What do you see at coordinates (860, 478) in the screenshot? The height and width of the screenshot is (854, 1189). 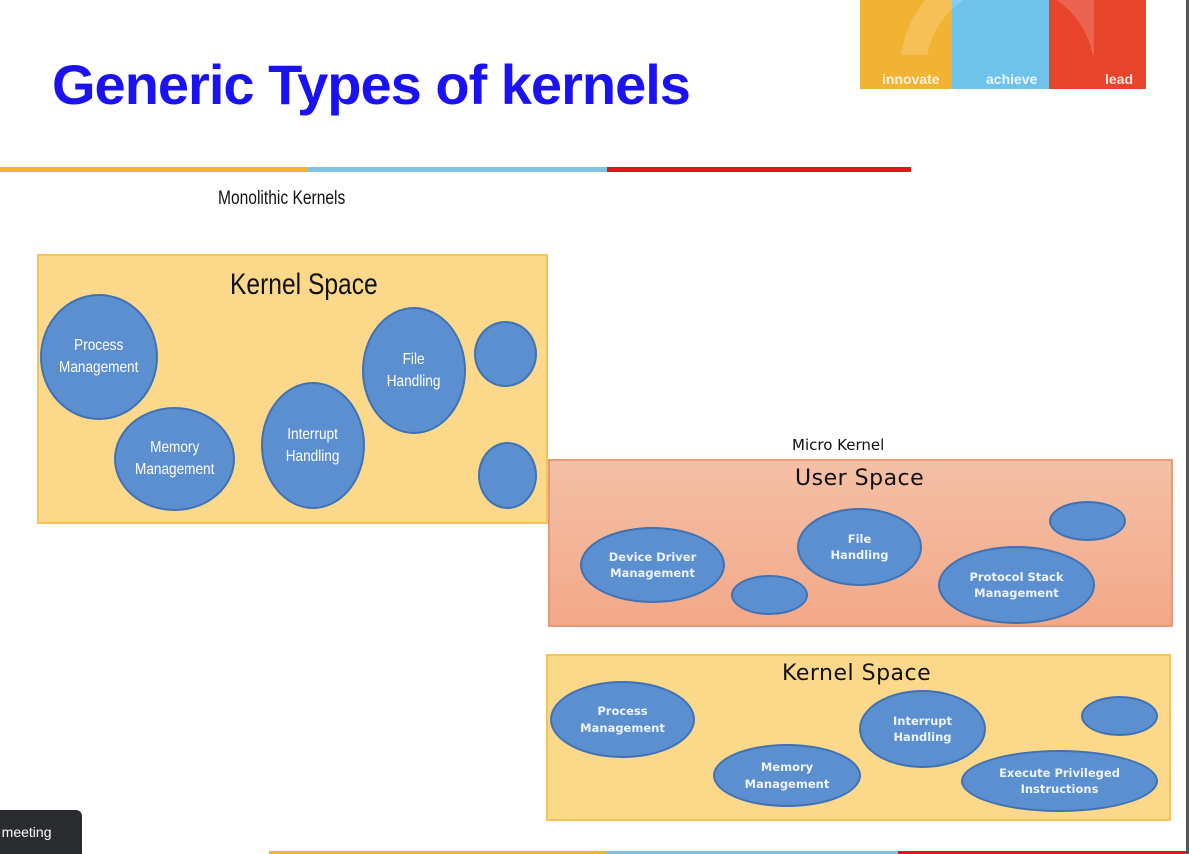 I see `micro-user-space-title: User Space` at bounding box center [860, 478].